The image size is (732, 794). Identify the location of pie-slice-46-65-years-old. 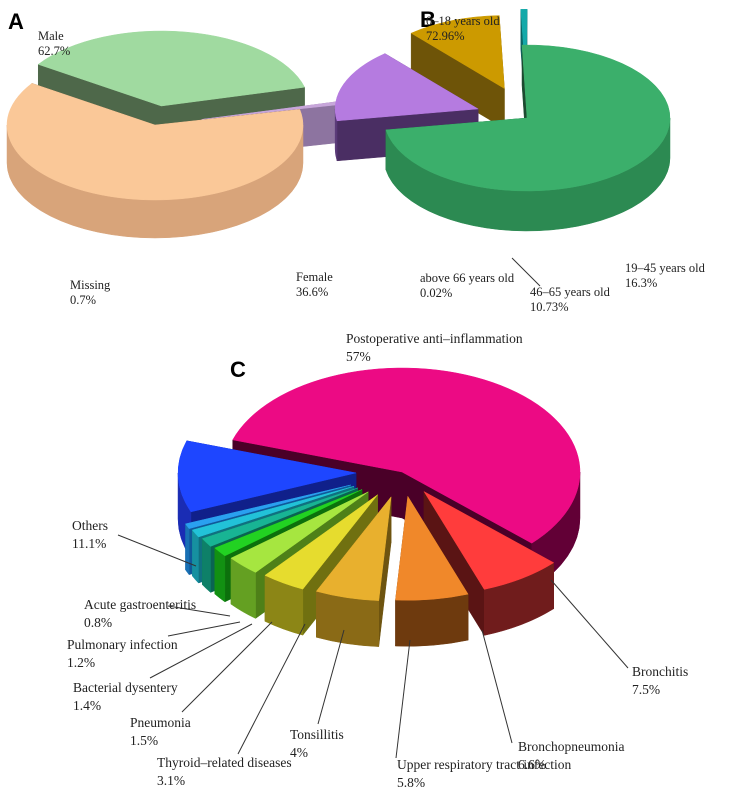
(457, 72).